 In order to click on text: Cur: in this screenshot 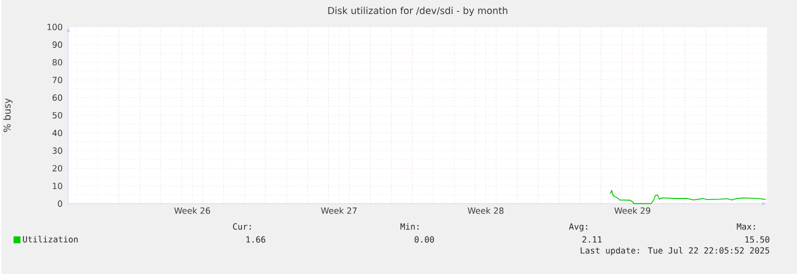, I will do `click(242, 226)`.